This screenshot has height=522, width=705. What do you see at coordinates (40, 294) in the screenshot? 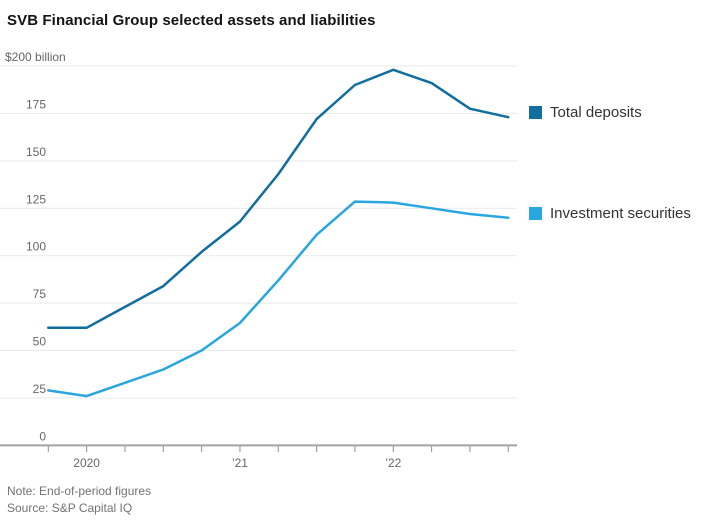
I see `y-tick-label: 75` at bounding box center [40, 294].